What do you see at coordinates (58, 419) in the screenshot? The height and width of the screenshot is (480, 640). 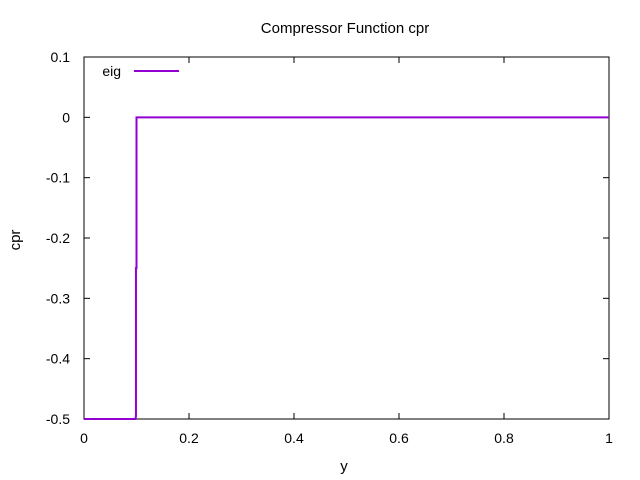 I see `y-tick-label: -0.5` at bounding box center [58, 419].